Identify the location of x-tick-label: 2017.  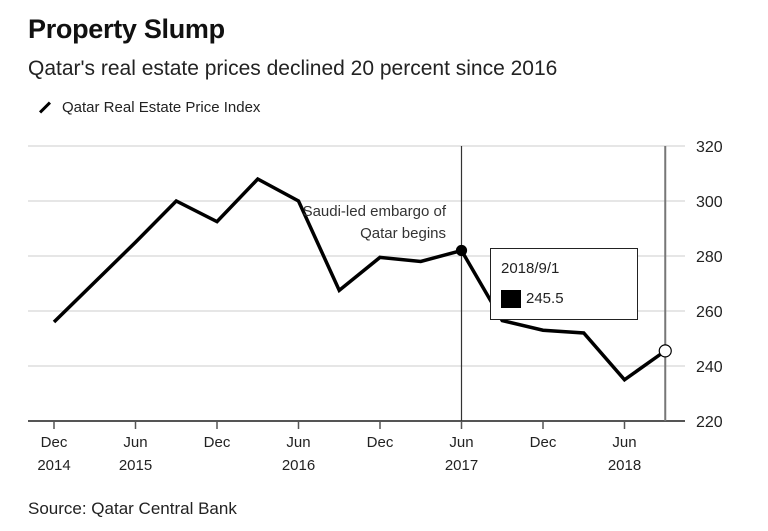
(461, 465).